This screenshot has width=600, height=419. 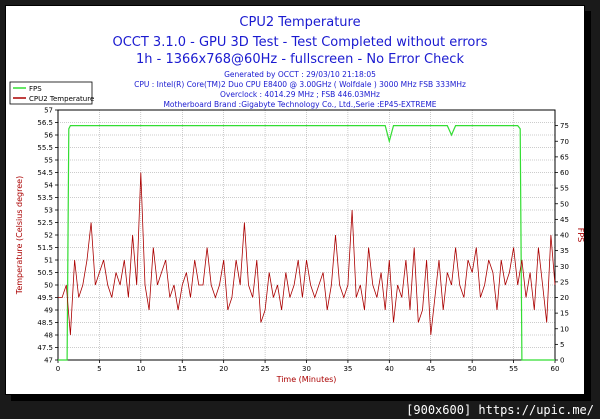 What do you see at coordinates (500, 410) in the screenshot?
I see `watermark: [900x600] https://upic.me/` at bounding box center [500, 410].